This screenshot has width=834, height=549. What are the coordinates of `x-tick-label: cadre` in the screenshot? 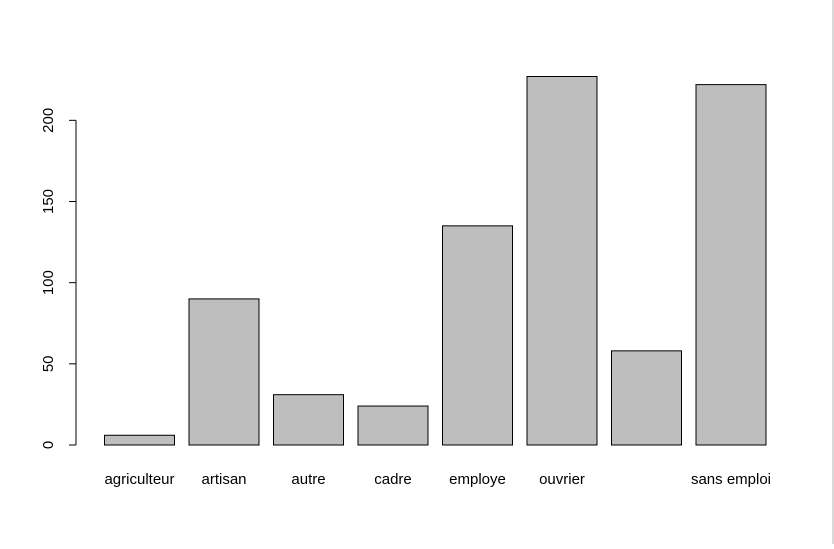 It's located at (393, 479).